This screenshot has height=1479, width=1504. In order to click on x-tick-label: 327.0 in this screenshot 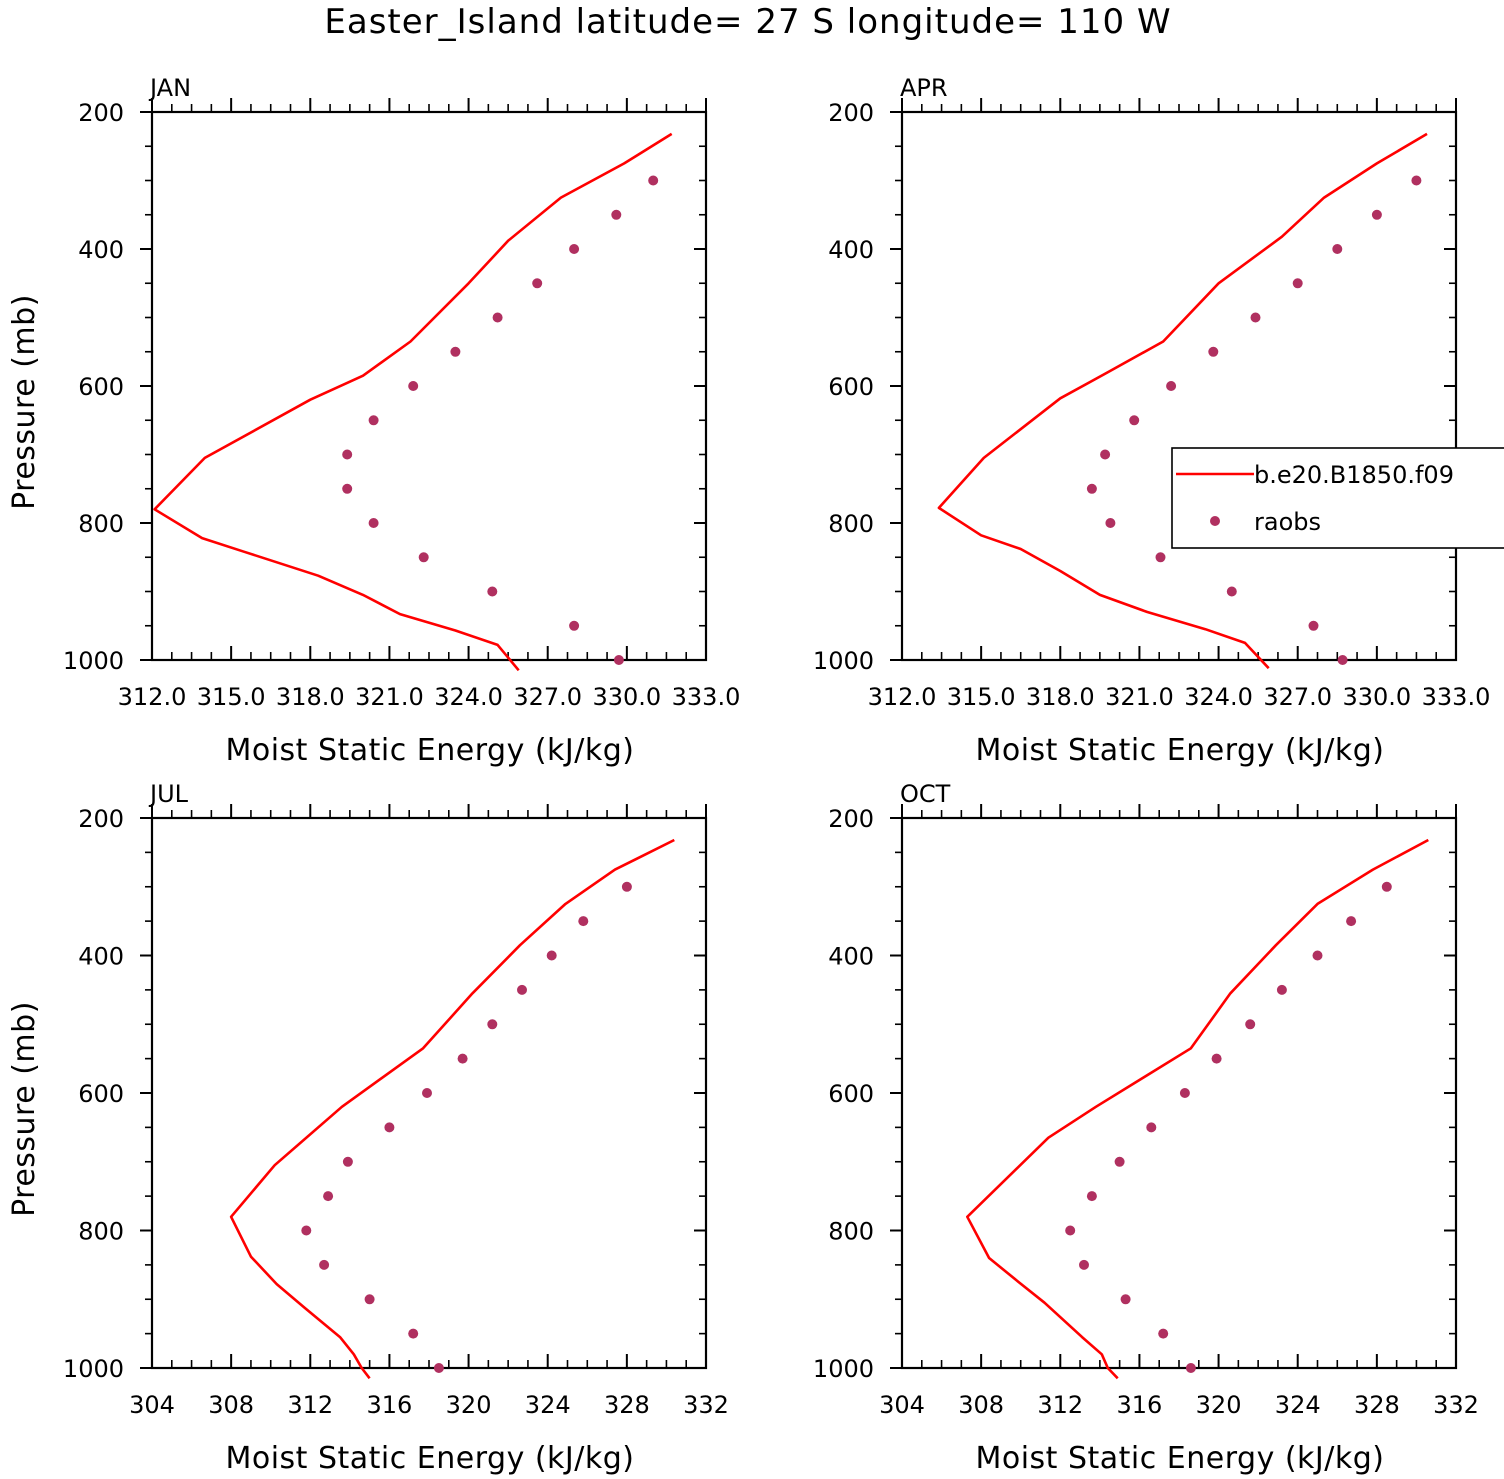, I will do `click(547, 697)`.